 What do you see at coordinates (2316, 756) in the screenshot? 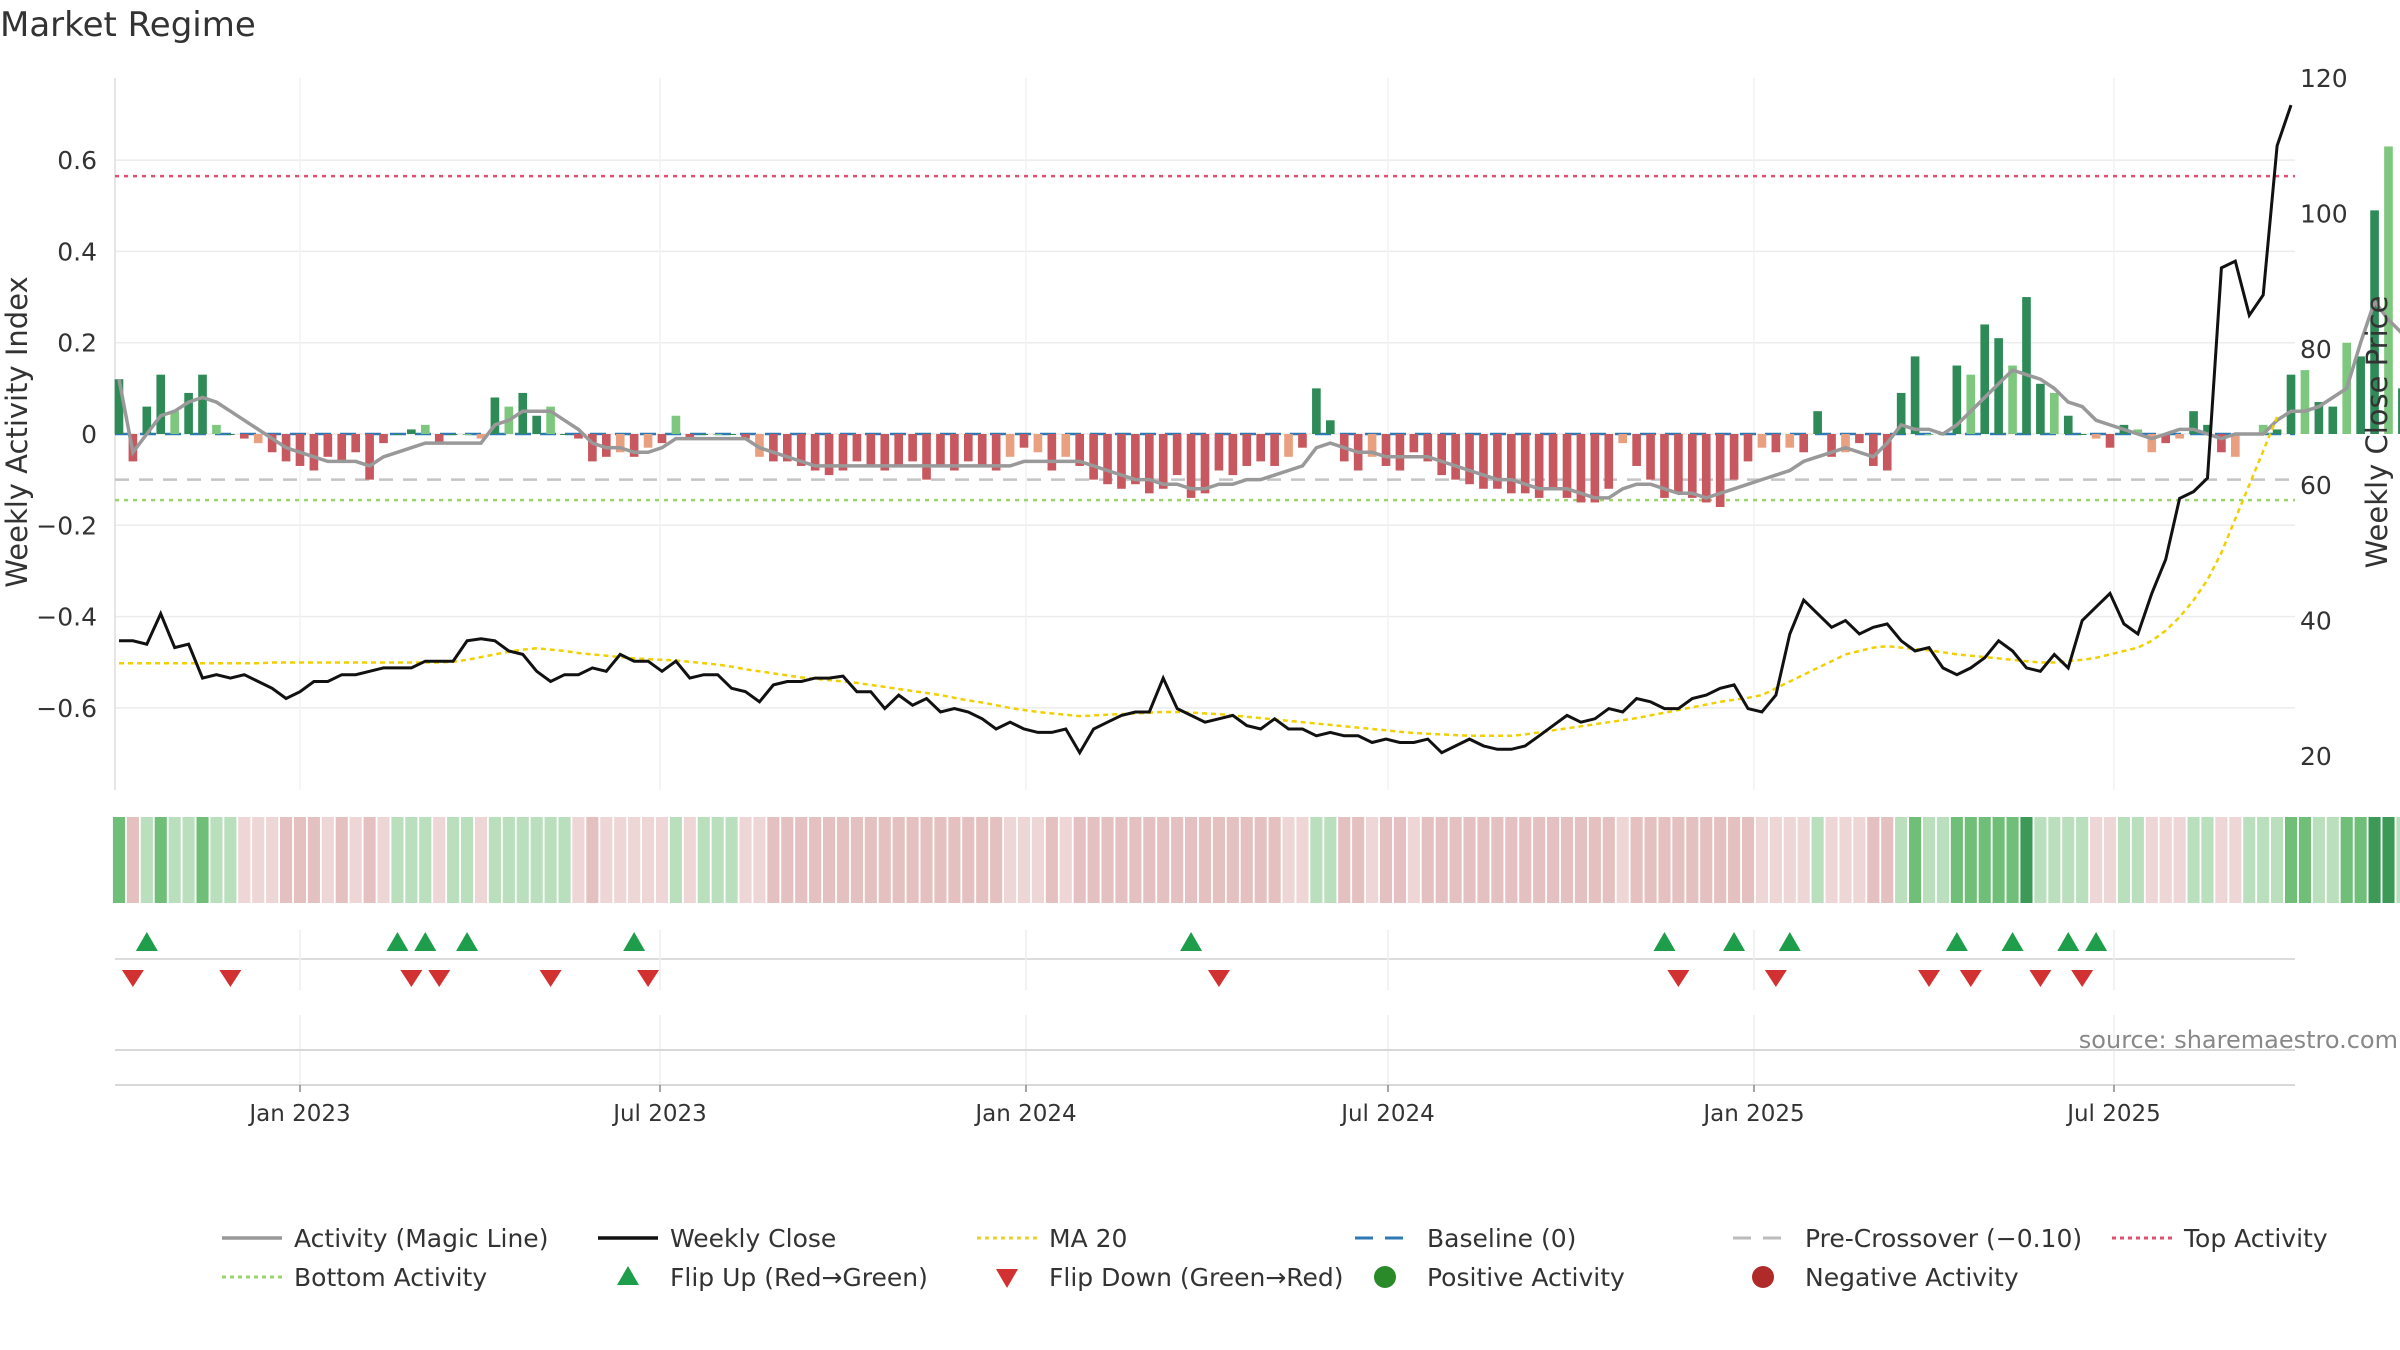
I see `y2-tick-label: 20` at bounding box center [2316, 756].